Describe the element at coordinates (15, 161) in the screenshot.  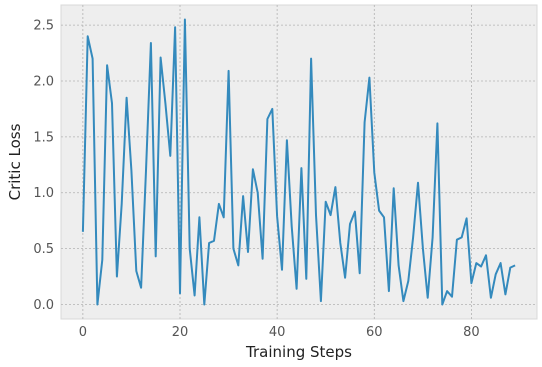
I see `y-axis-label: Critic Loss` at that location.